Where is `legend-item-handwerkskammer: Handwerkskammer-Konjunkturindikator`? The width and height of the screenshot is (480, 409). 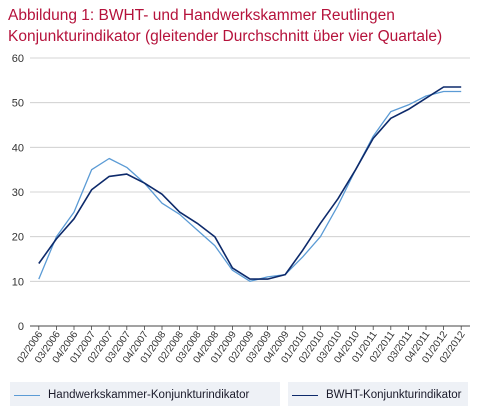 legend-item-handwerkskammer: Handwerkskammer-Konjunkturindikator is located at coordinates (131, 395).